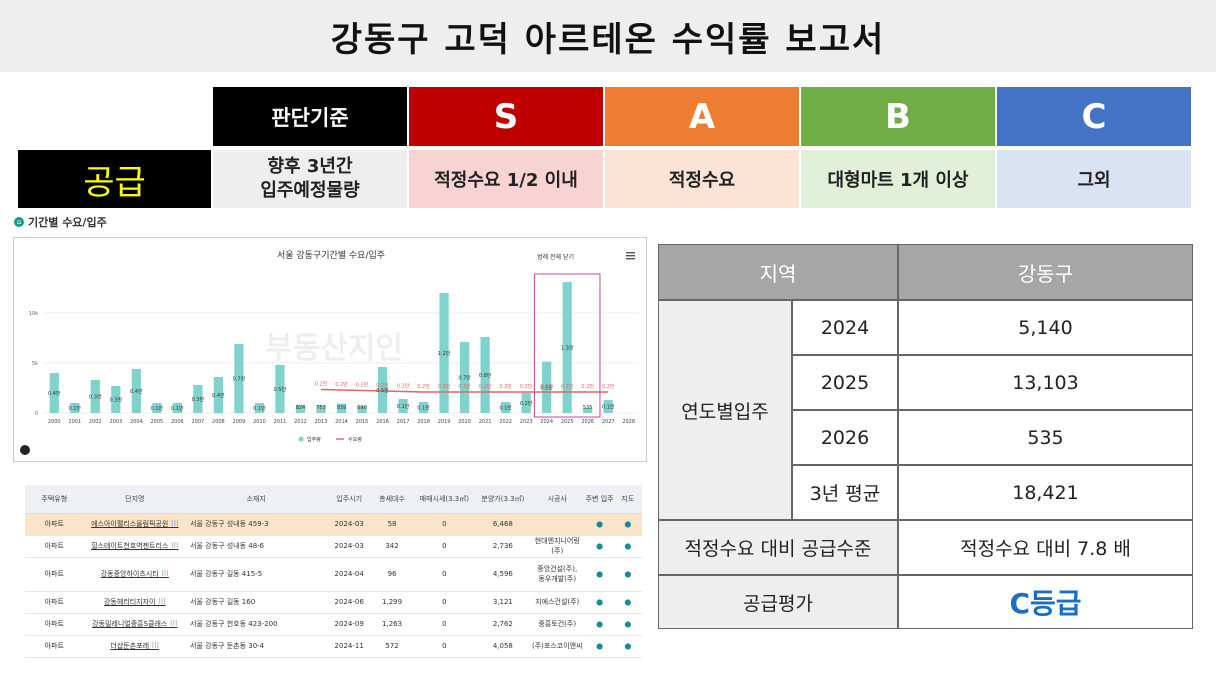 Image resolution: width=1216 pixels, height=684 pixels. What do you see at coordinates (608, 422) in the screenshot?
I see `x-tick-label: 2027` at bounding box center [608, 422].